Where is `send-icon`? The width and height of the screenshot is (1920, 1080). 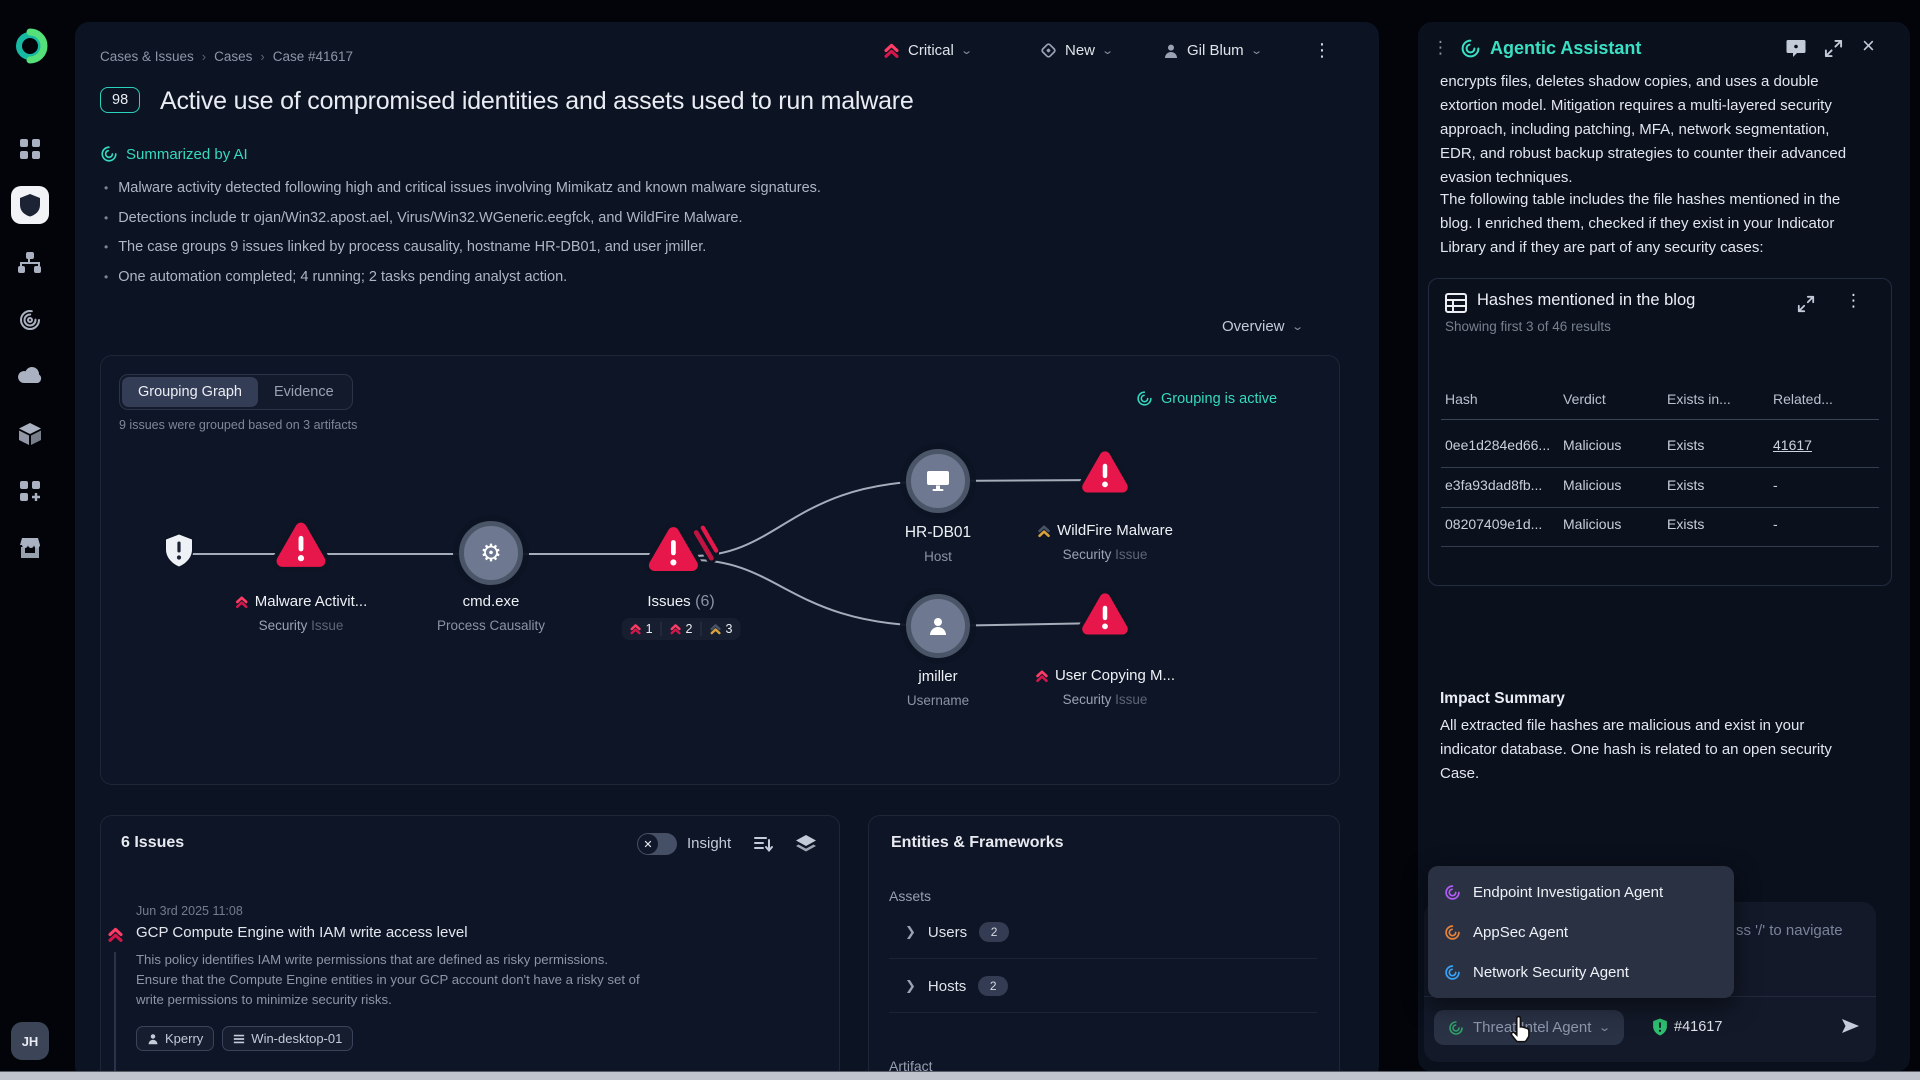
send-icon is located at coordinates (1850, 1028).